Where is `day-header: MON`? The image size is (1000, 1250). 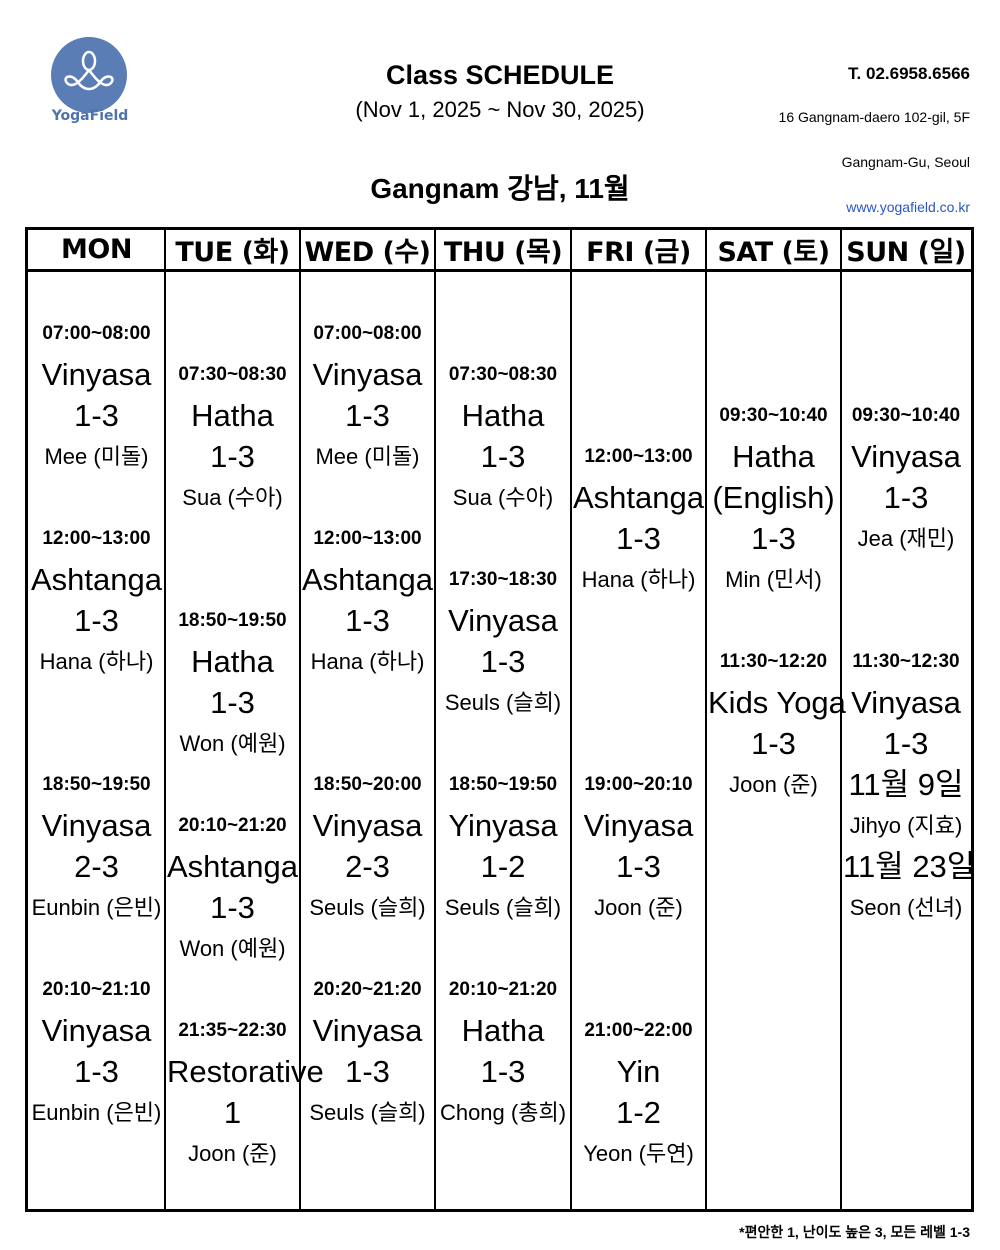
day-header: MON is located at coordinates (96, 249).